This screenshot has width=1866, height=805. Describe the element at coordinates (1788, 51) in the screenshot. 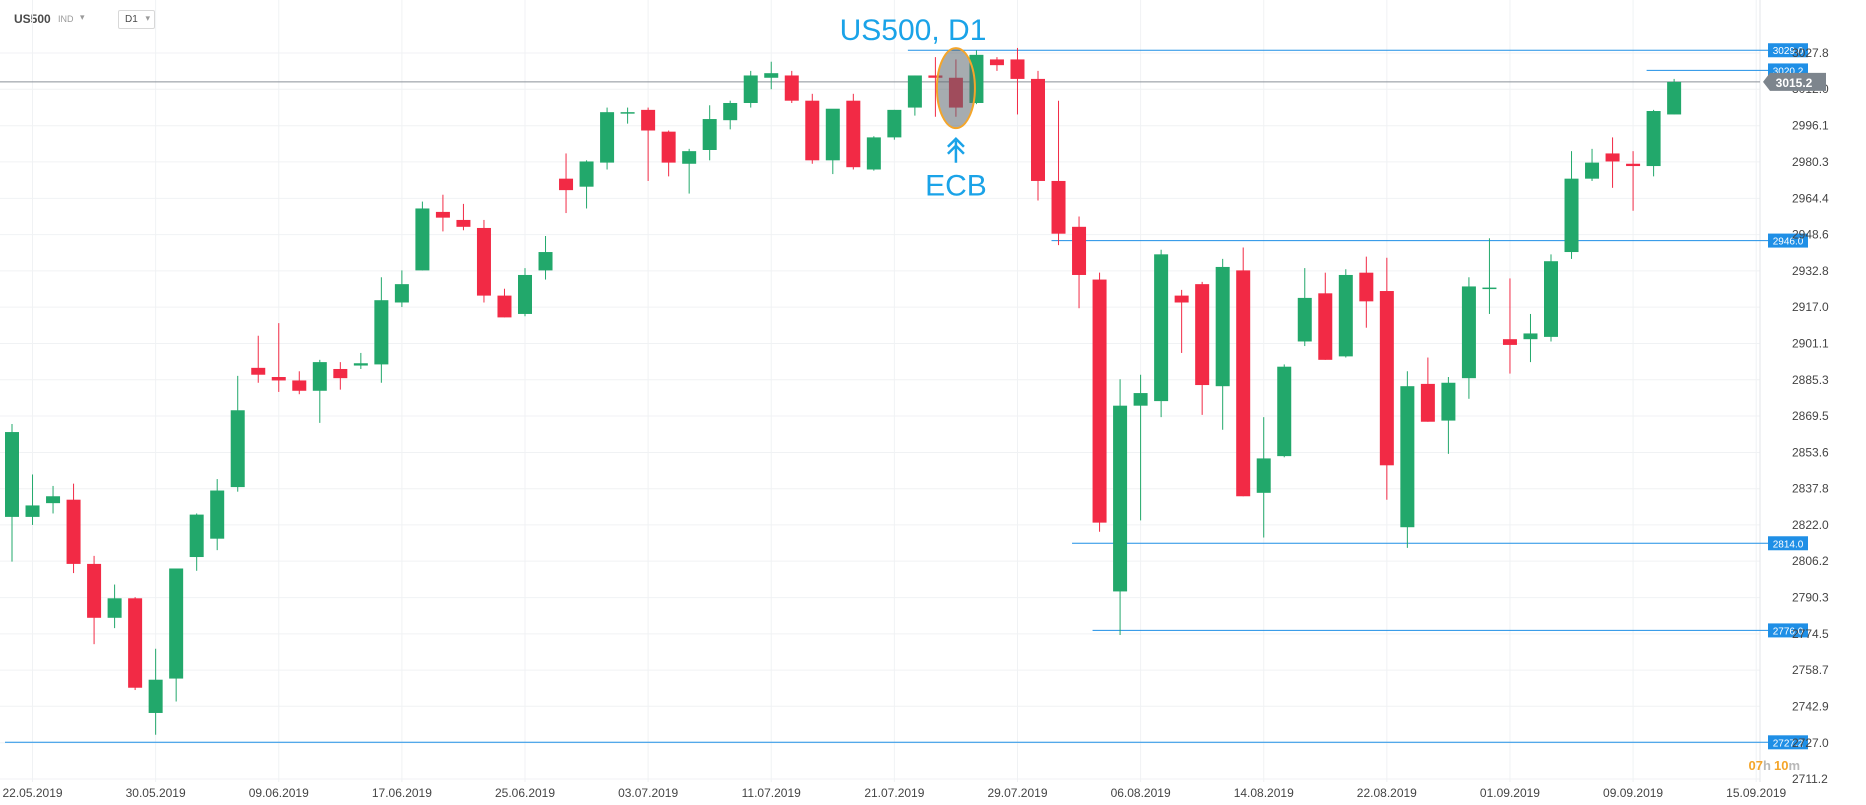

I see `level-label: 3029.0` at that location.